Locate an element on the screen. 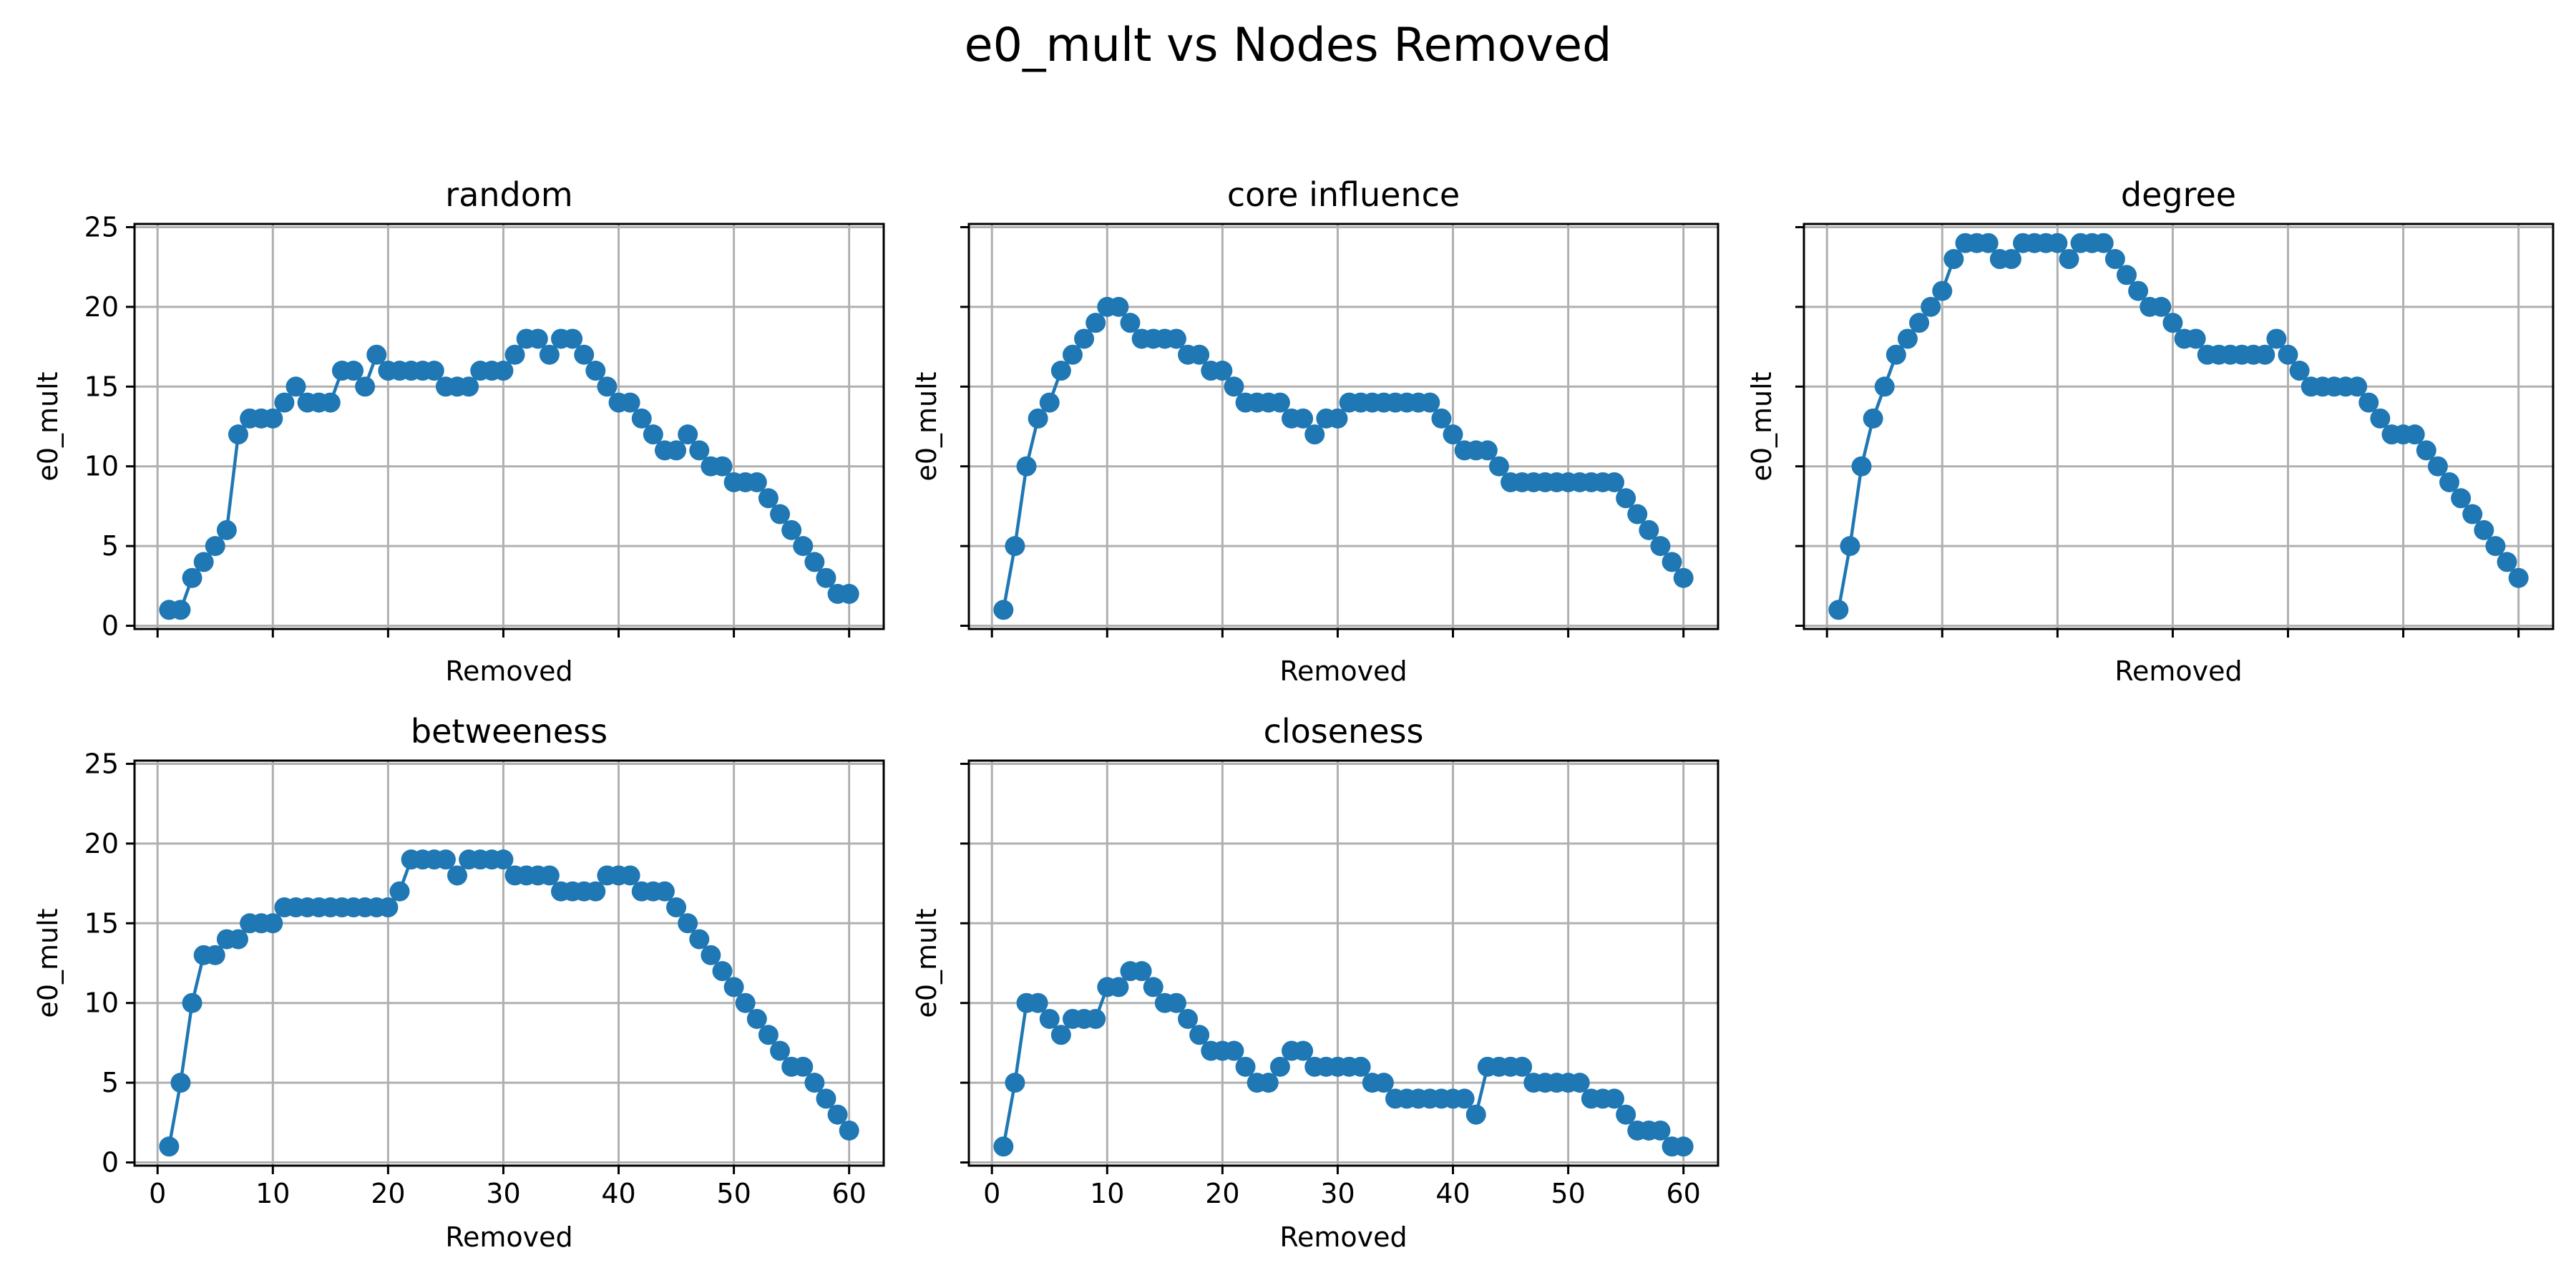  y-axis-label: e0_mult is located at coordinates (926, 963).